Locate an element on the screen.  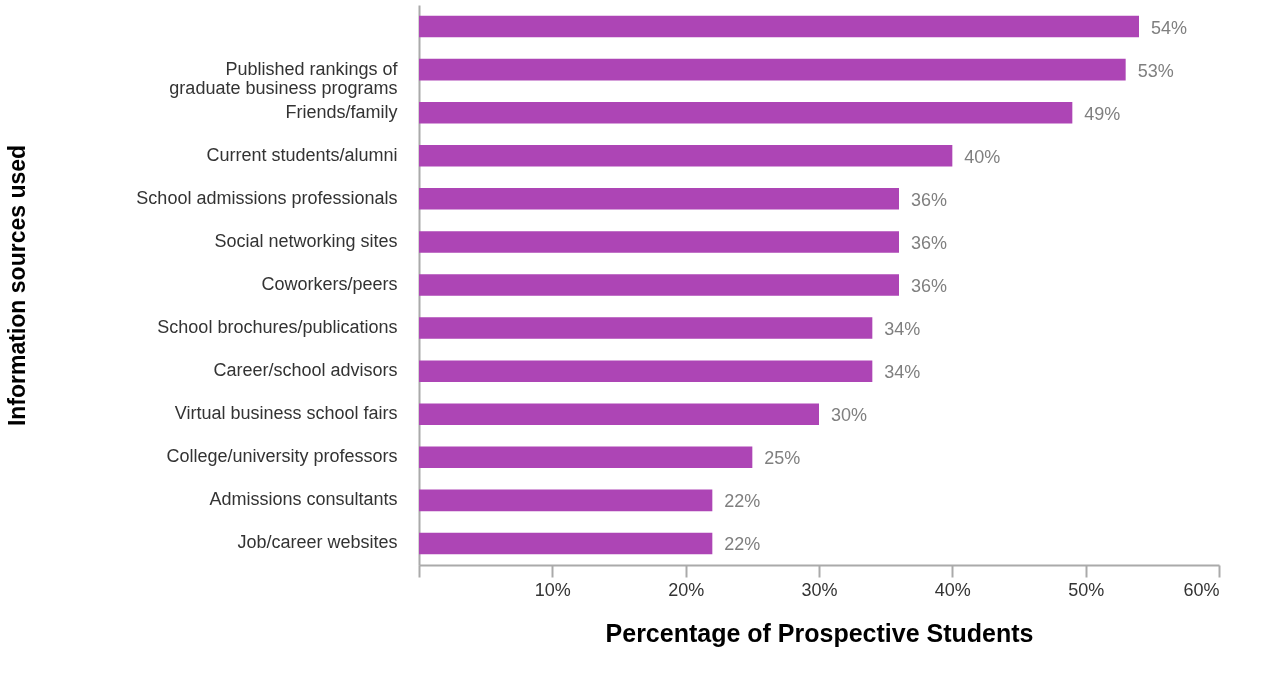
data-label: 25% is located at coordinates (782, 458).